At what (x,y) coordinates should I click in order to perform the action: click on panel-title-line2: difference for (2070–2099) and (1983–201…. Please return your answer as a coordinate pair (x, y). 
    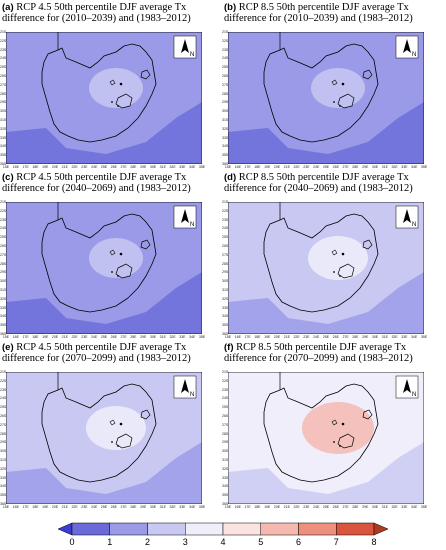
    Looking at the image, I should click on (318, 358).